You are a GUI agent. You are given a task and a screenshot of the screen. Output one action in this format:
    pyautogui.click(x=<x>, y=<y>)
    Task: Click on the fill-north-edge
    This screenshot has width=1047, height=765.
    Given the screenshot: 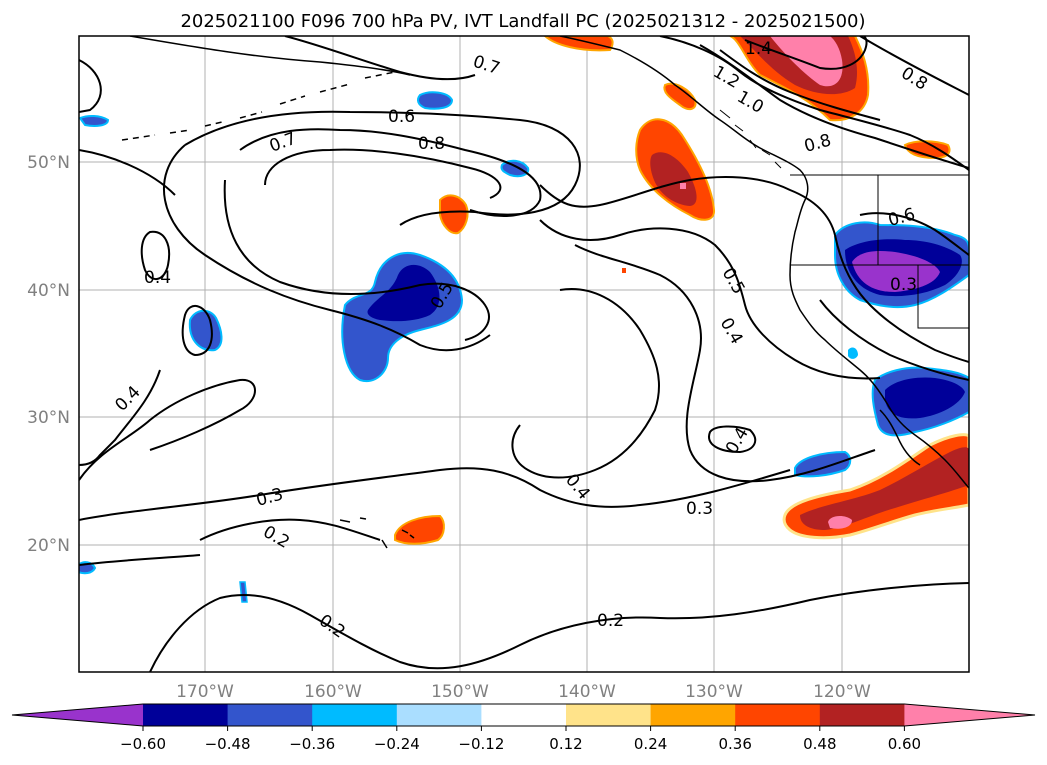 What is the action you would take?
    pyautogui.click(x=578, y=44)
    